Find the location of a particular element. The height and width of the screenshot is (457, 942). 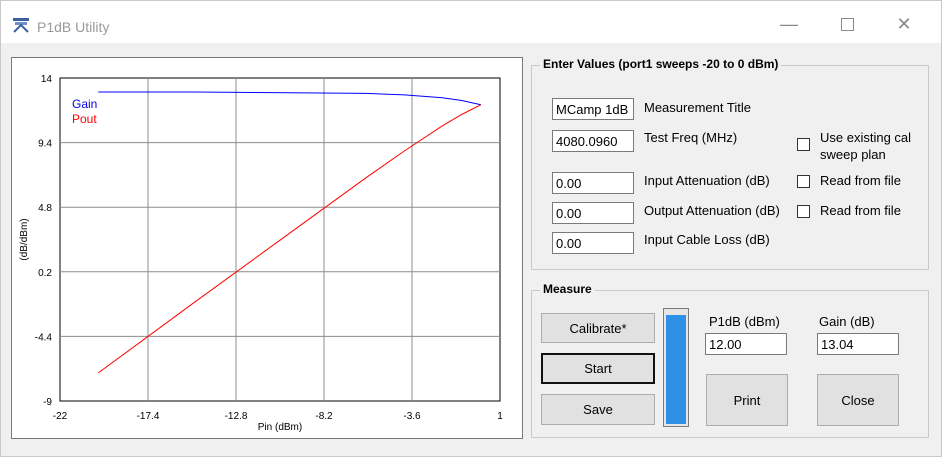

measurement-title-label: Measurement Title is located at coordinates (697, 107).